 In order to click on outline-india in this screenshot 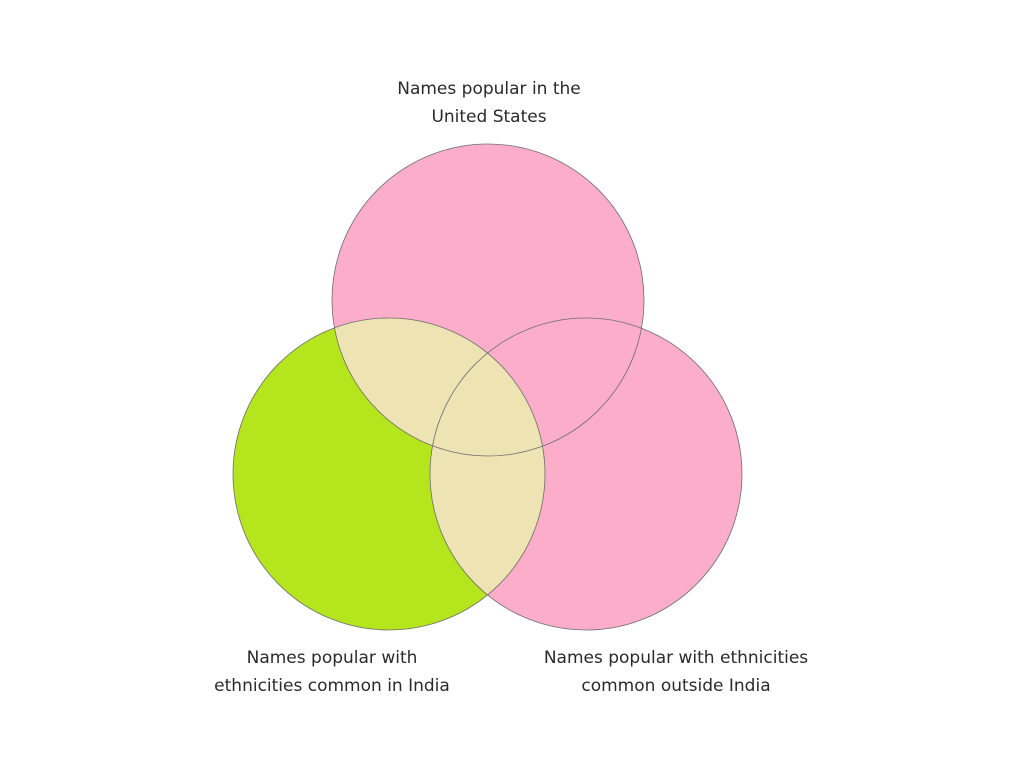, I will do `click(389, 474)`.